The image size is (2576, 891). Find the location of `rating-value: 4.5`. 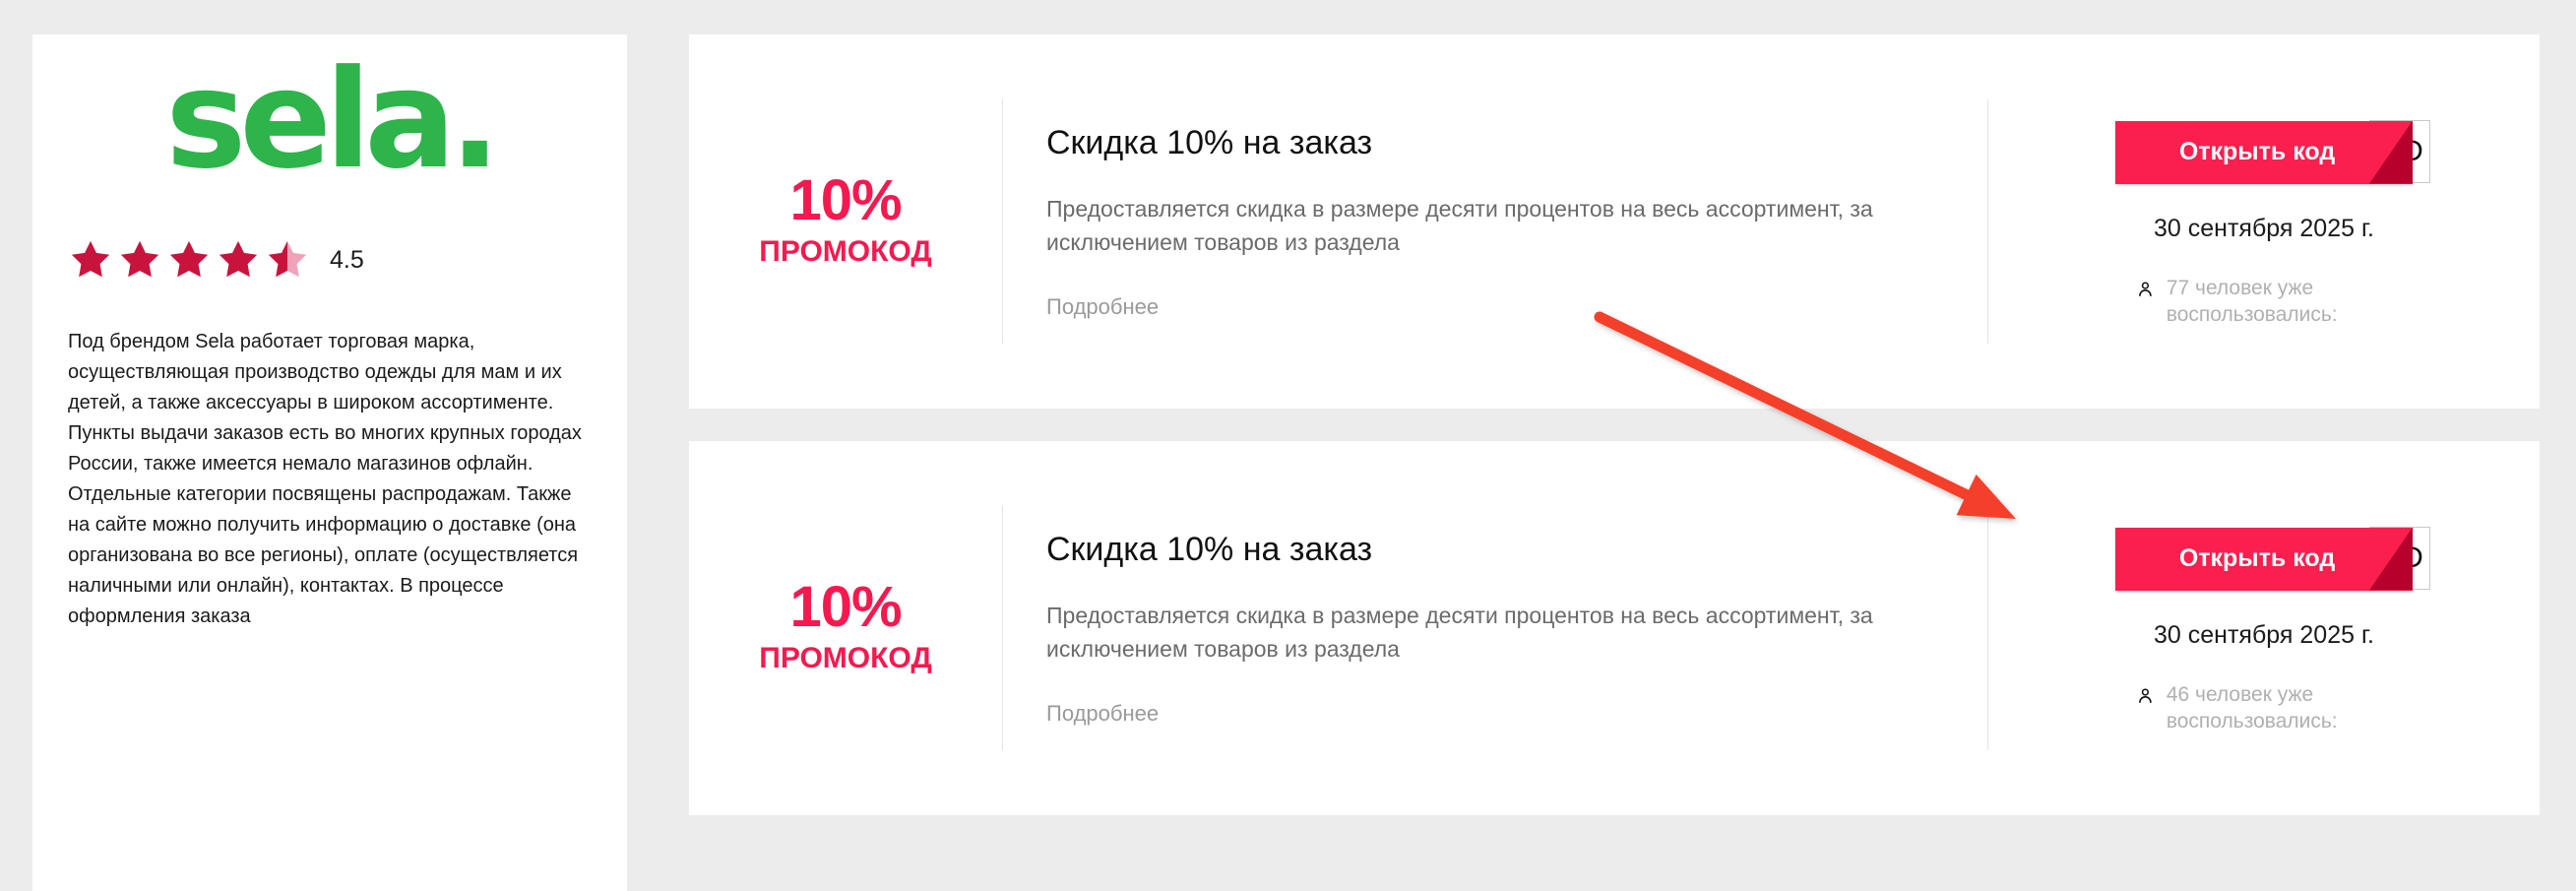

rating-value: 4.5 is located at coordinates (347, 259).